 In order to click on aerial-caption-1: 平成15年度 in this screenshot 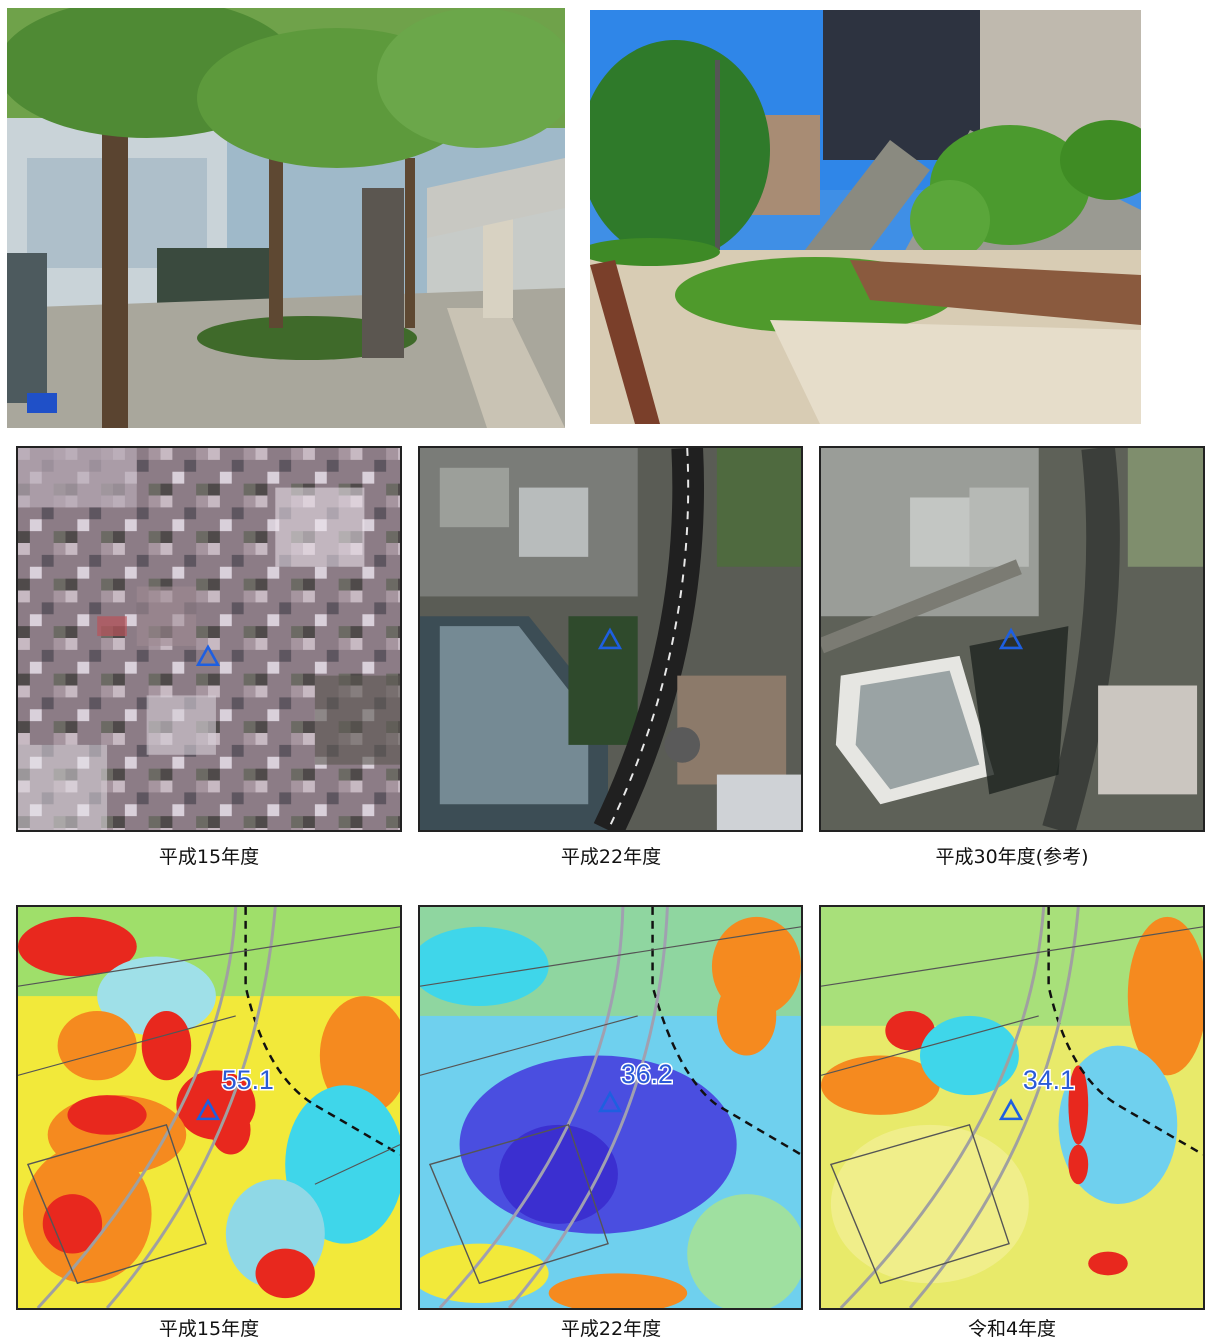, I will do `click(209, 857)`.